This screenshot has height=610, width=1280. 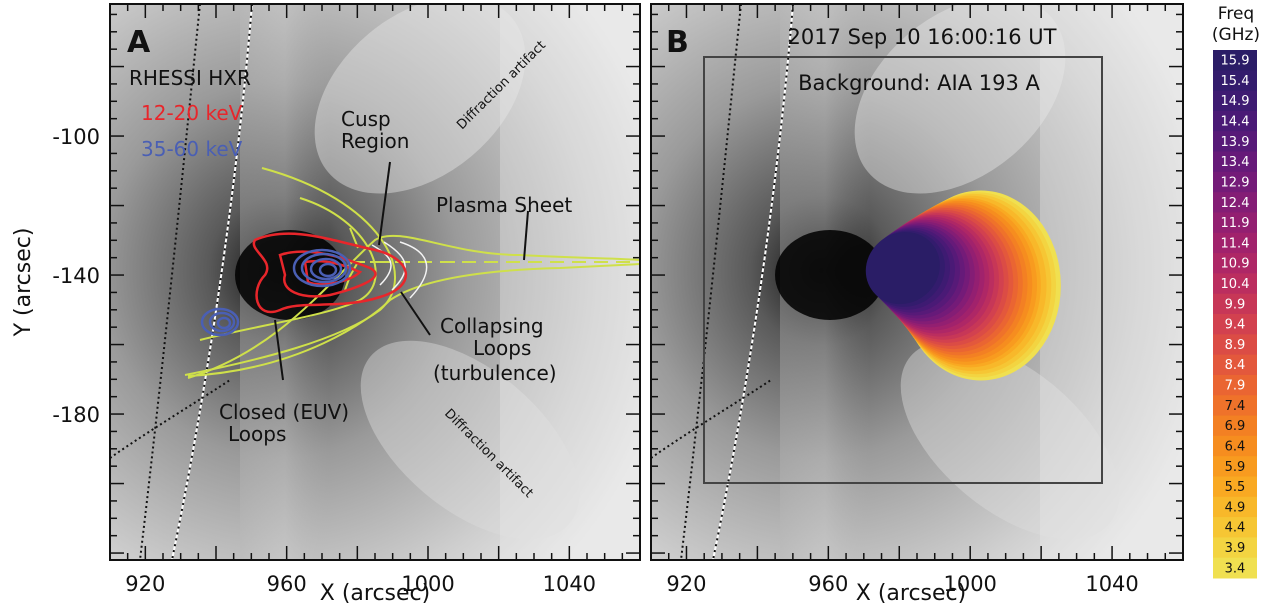 I want to click on colorbar-level-label: 3.4, so click(x=1235, y=568).